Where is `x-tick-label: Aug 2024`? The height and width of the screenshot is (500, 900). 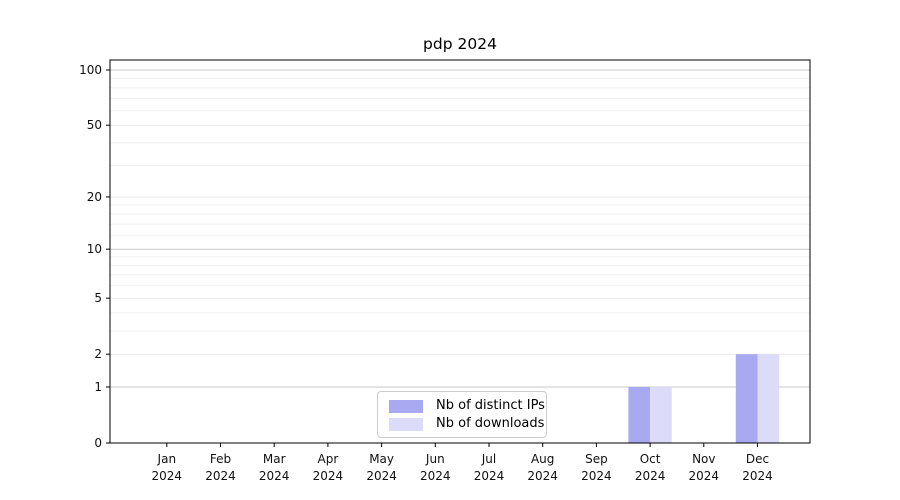 x-tick-label: Aug 2024 is located at coordinates (542, 467).